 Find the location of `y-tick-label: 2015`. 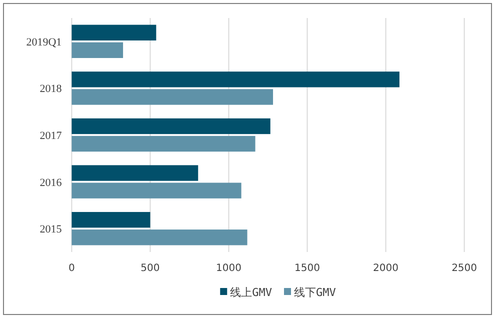

y-tick-label: 2015 is located at coordinates (51, 230).